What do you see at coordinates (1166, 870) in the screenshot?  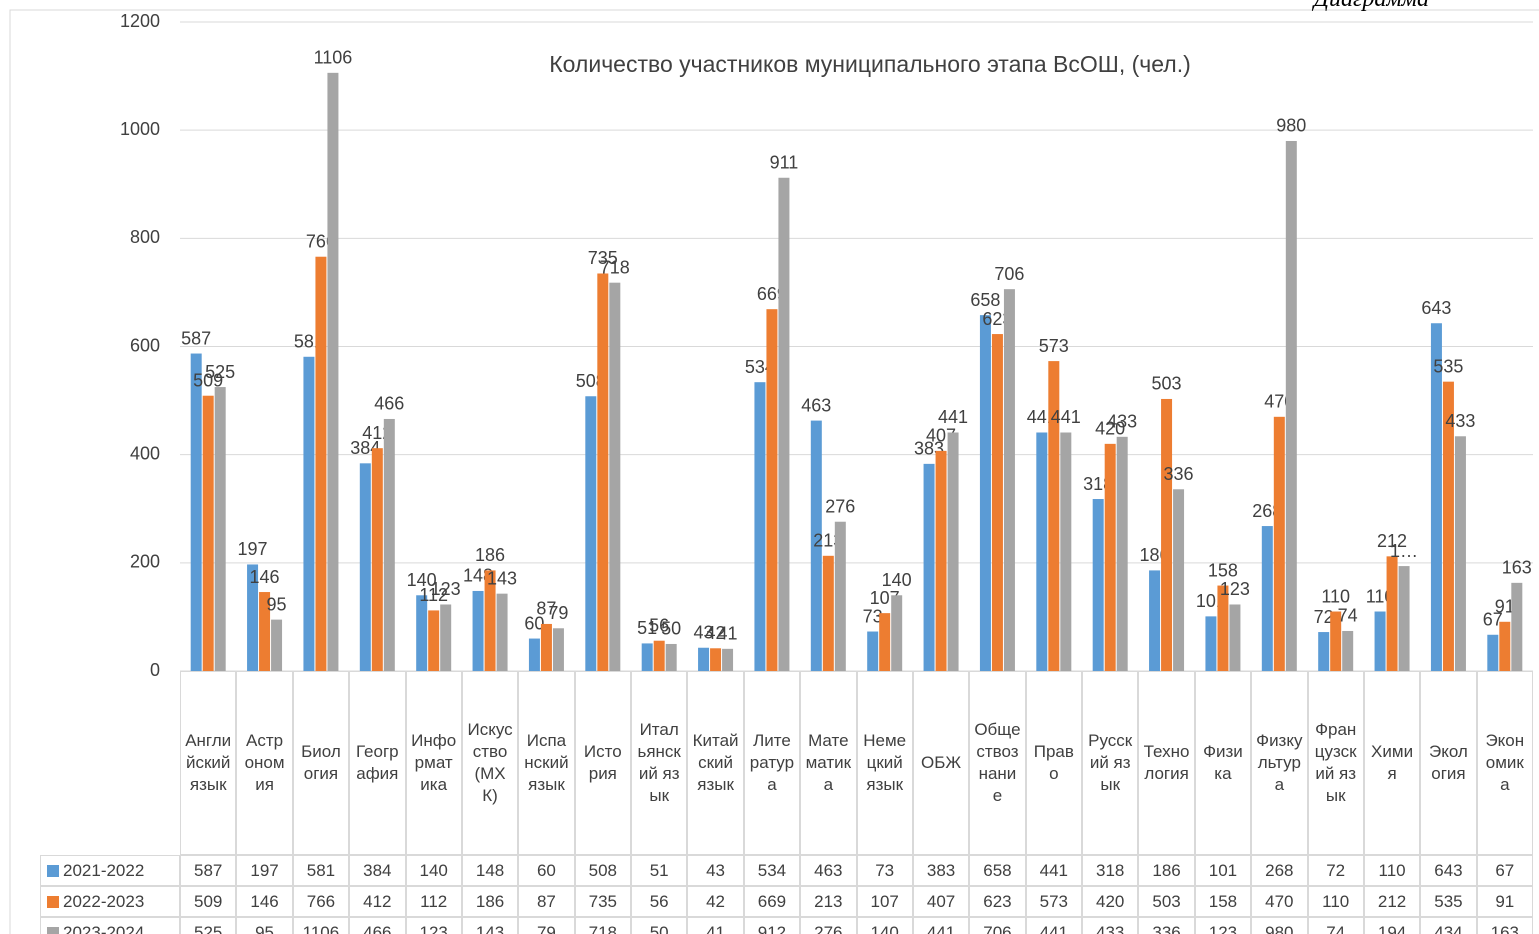 I see `table-cell: 186` at bounding box center [1166, 870].